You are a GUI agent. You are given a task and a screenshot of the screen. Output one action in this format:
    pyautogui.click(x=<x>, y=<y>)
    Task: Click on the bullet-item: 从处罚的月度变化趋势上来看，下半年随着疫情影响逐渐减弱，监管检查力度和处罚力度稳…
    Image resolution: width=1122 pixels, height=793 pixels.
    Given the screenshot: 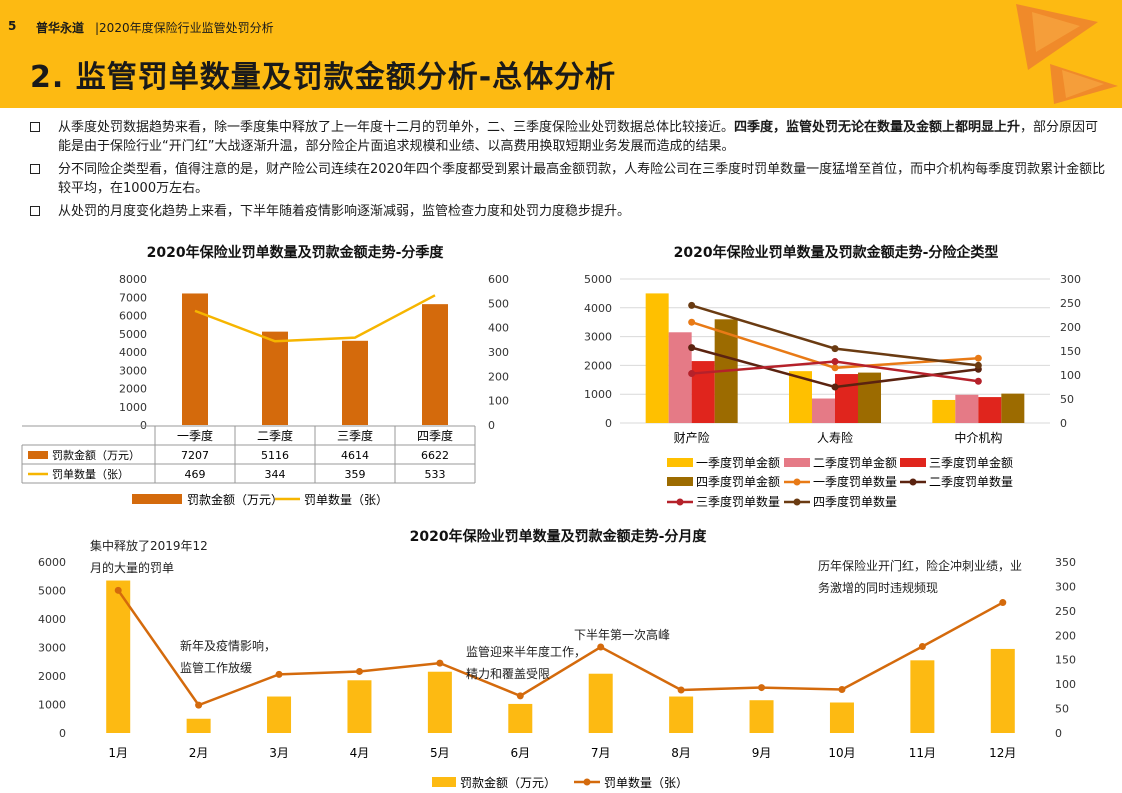 What is the action you would take?
    pyautogui.click(x=569, y=211)
    